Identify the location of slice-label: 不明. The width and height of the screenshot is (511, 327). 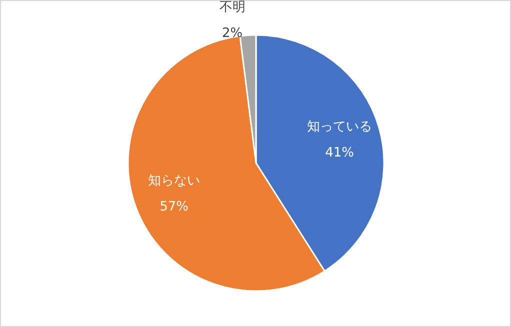
(232, 7).